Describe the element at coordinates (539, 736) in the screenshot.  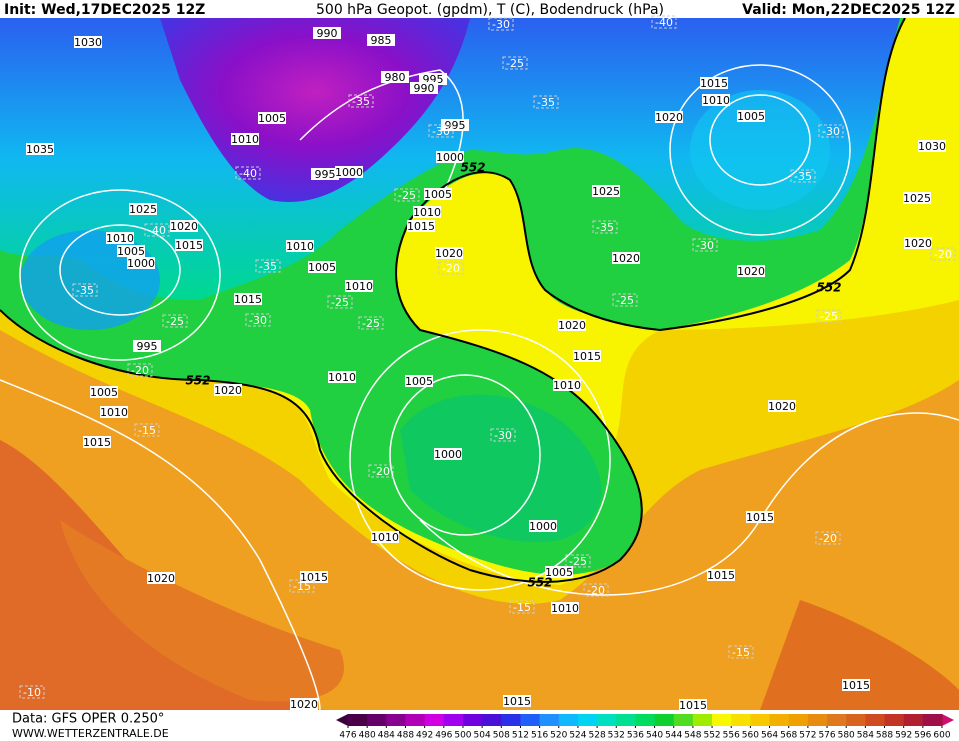
I see `colorbar-label: 516` at that location.